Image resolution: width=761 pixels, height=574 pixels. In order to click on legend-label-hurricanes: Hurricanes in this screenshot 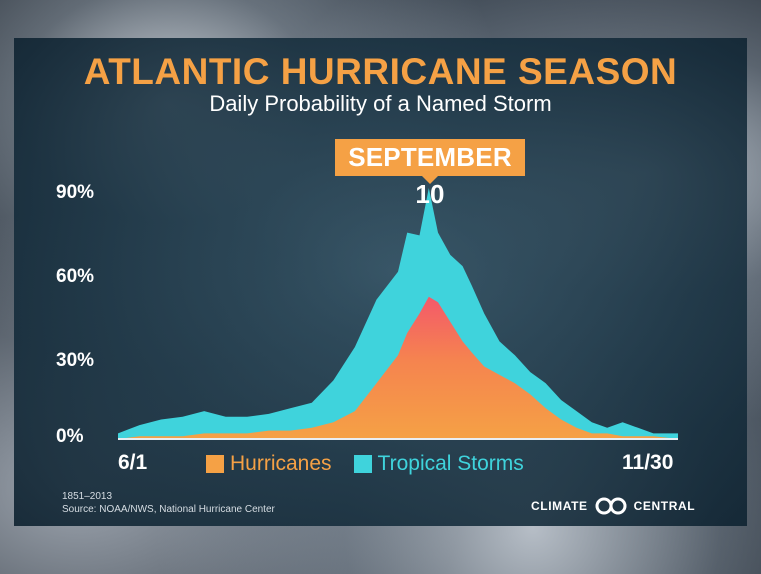, I will do `click(281, 463)`.